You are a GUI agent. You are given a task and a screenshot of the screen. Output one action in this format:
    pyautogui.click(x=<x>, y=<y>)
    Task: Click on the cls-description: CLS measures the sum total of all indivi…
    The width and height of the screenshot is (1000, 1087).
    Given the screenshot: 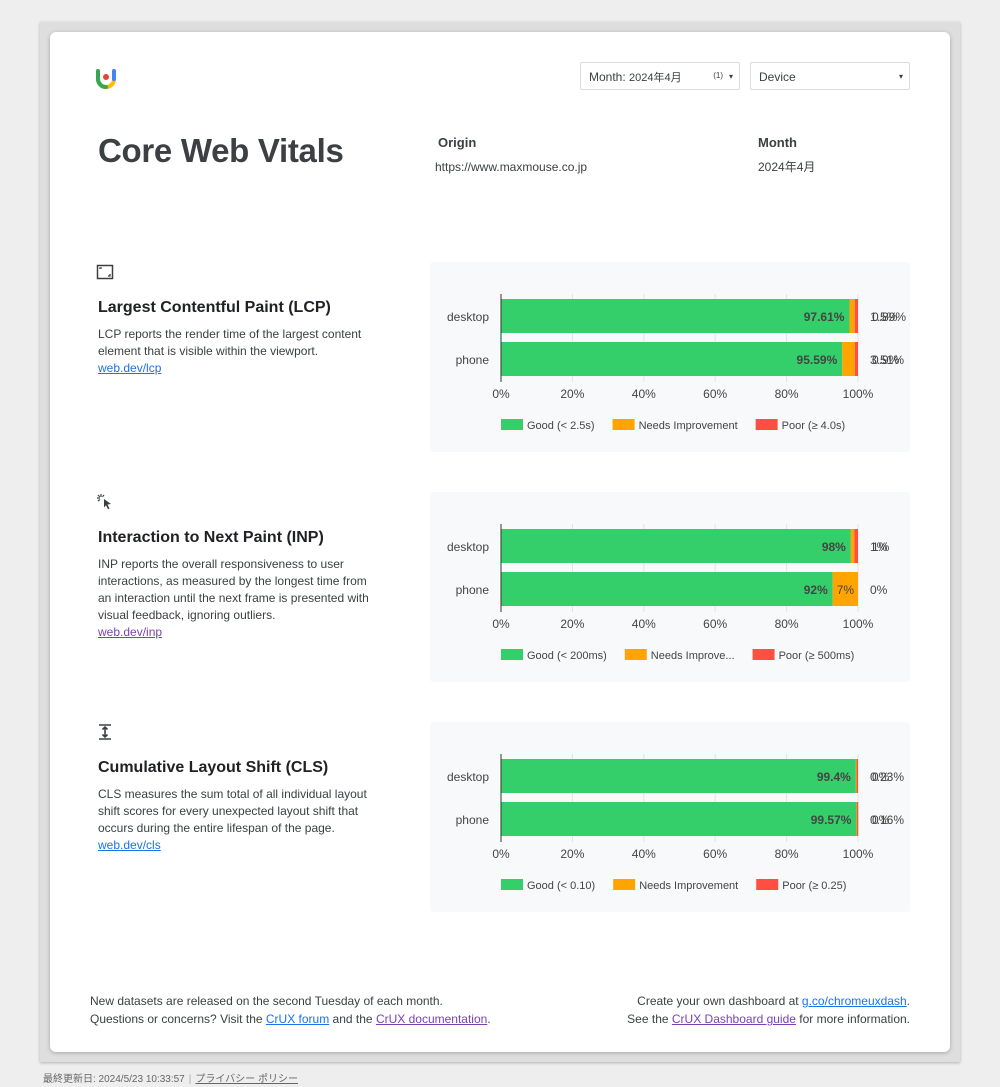 What is the action you would take?
    pyautogui.click(x=232, y=811)
    